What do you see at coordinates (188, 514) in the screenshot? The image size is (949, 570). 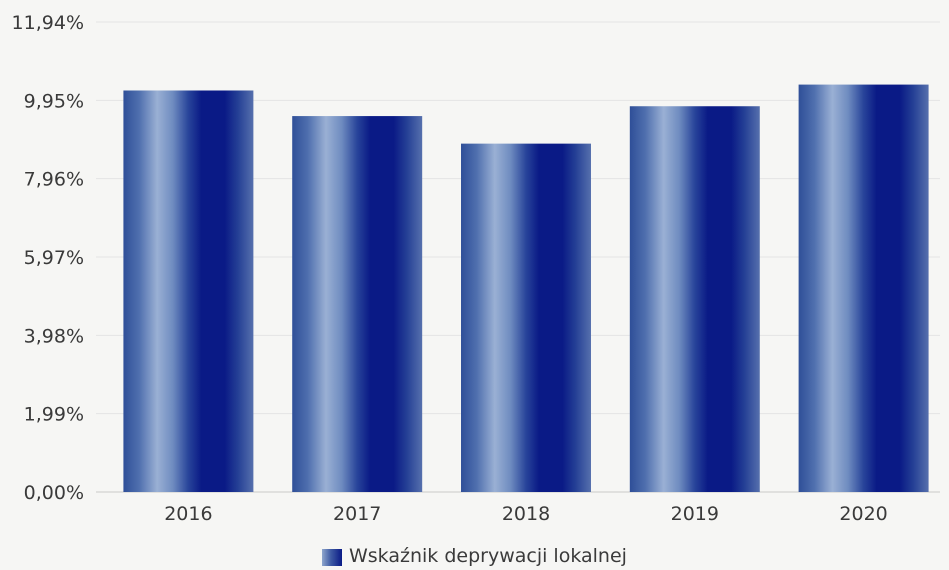 I see `x-tick-label: 2016` at bounding box center [188, 514].